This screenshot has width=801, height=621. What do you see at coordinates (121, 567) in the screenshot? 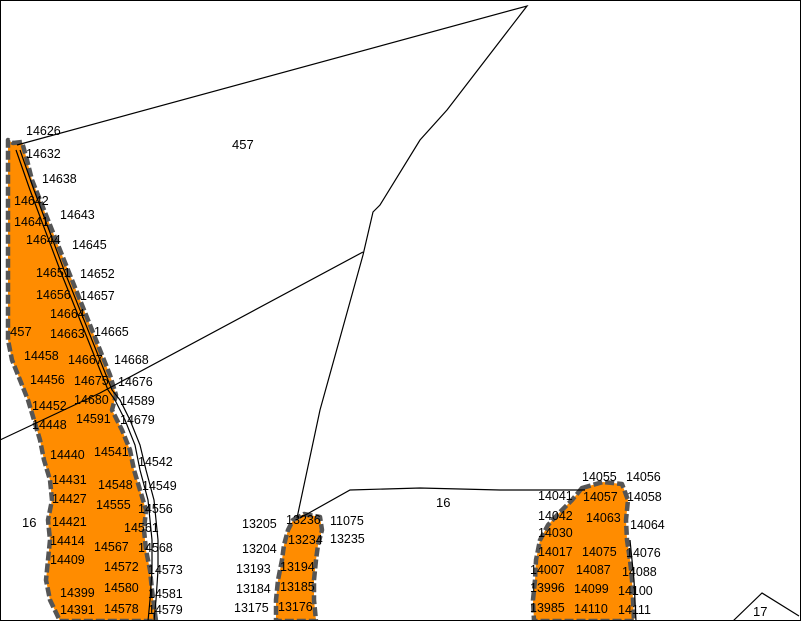
I see `point-label: 14572` at bounding box center [121, 567].